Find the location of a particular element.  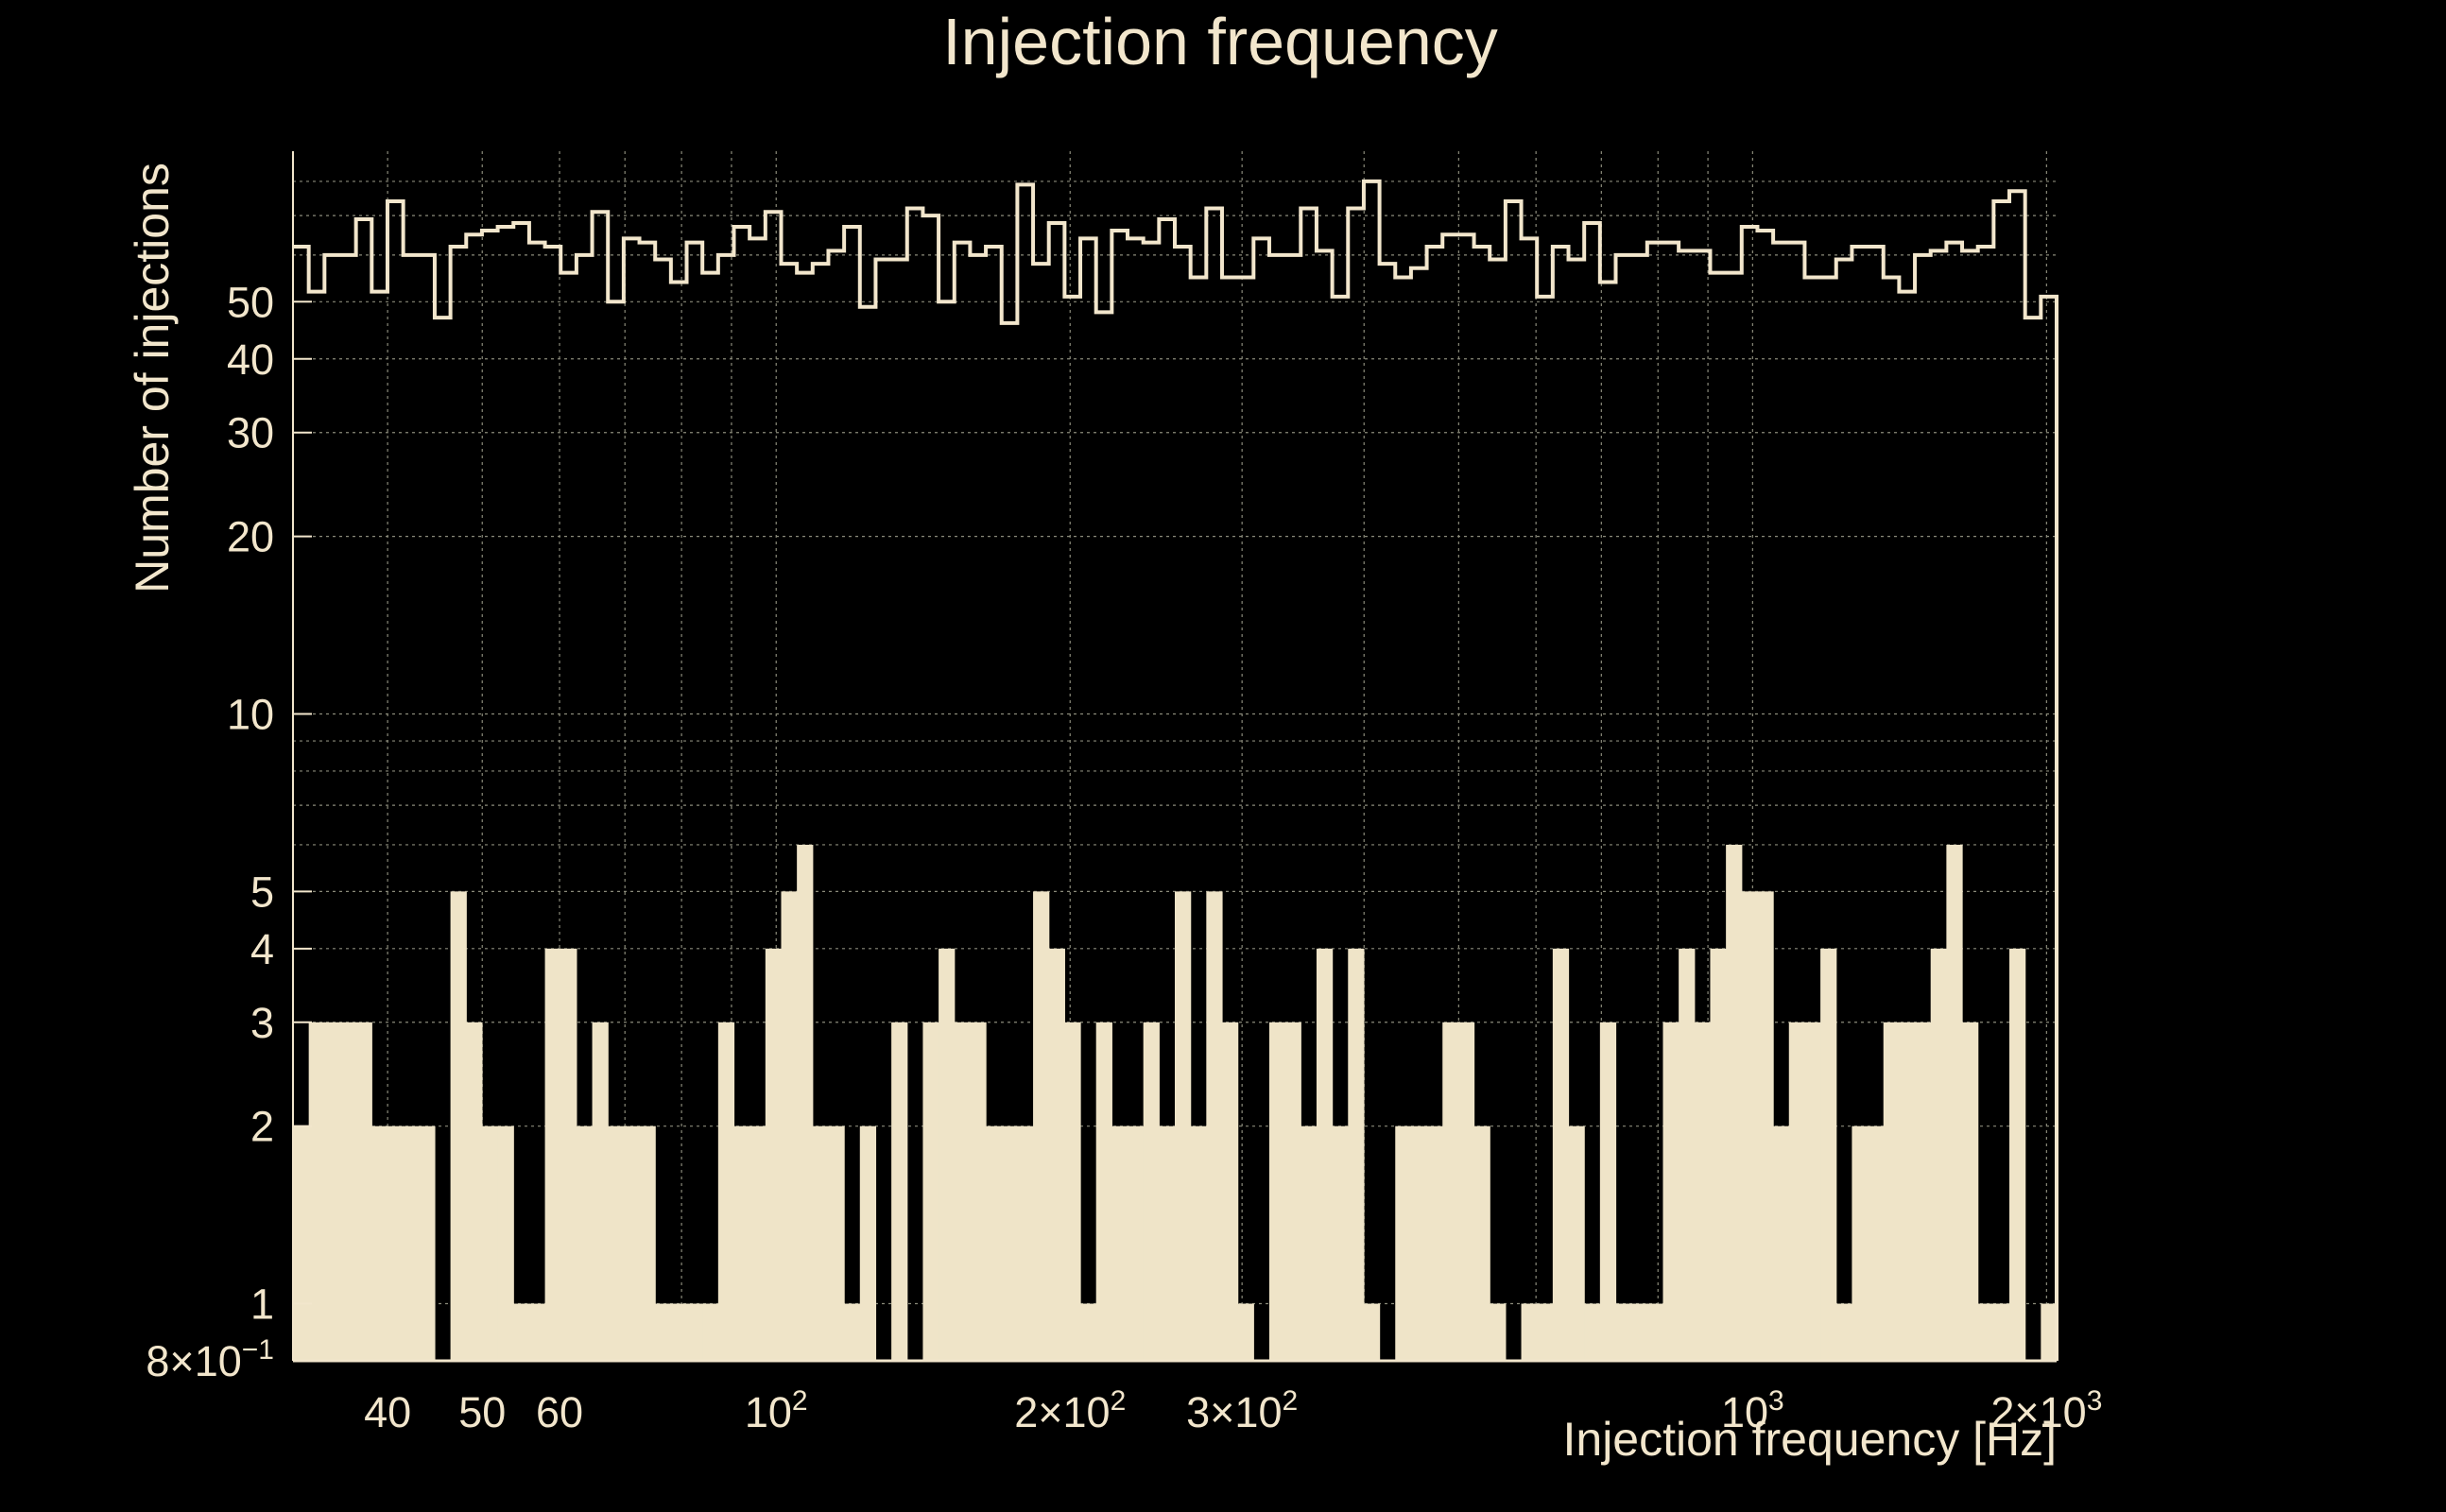

chart-title: Injection frequency is located at coordinates (1220, 41).